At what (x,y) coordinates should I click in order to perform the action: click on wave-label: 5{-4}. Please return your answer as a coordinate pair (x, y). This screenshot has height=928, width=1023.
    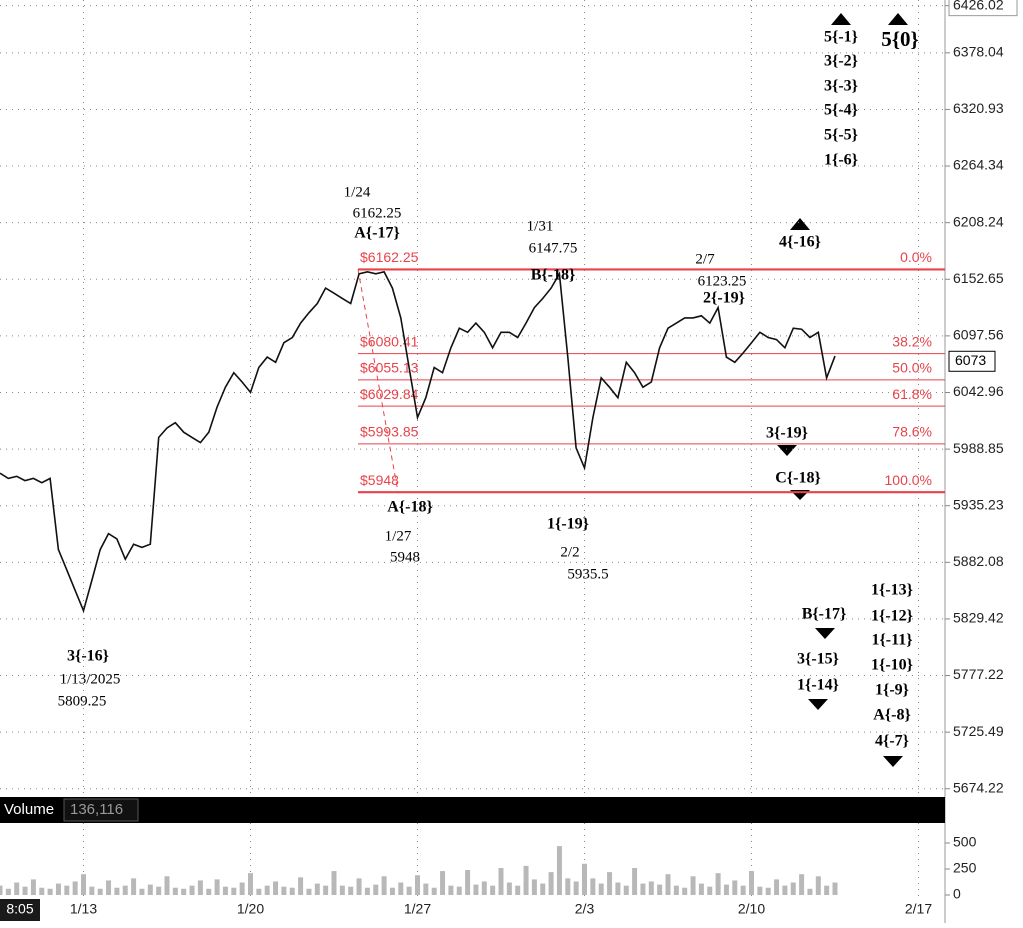
    Looking at the image, I should click on (841, 110).